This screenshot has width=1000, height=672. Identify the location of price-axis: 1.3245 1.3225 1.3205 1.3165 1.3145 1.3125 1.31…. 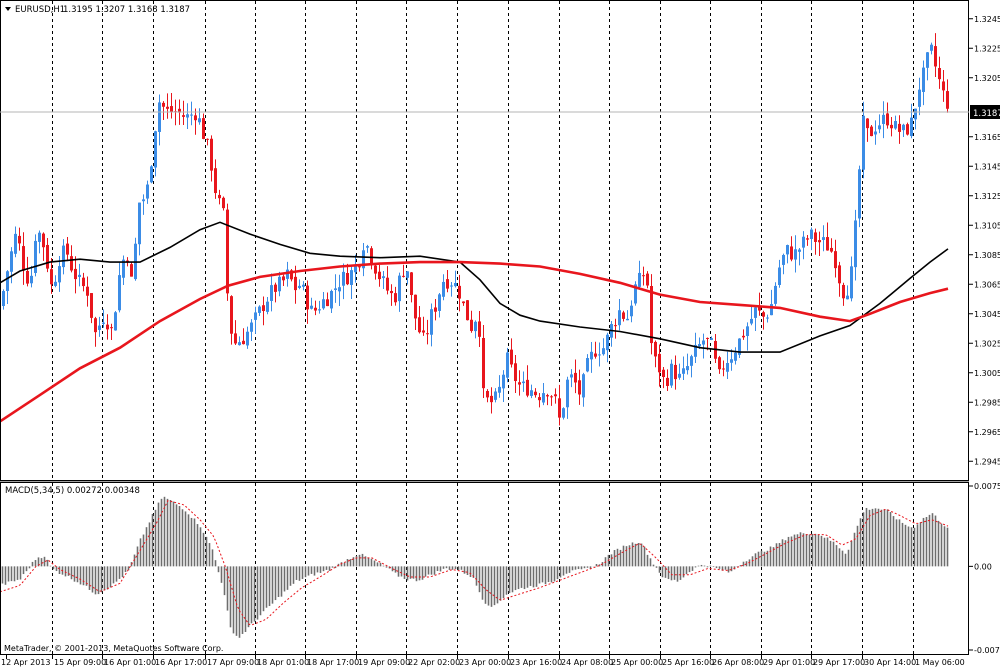
(984, 335).